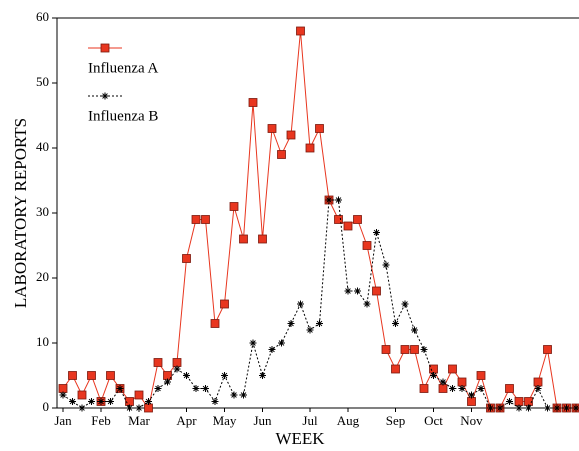 Image resolution: width=579 pixels, height=451 pixels. What do you see at coordinates (20, 213) in the screenshot?
I see `y-axis-label: LABORATORY REPORTS` at bounding box center [20, 213].